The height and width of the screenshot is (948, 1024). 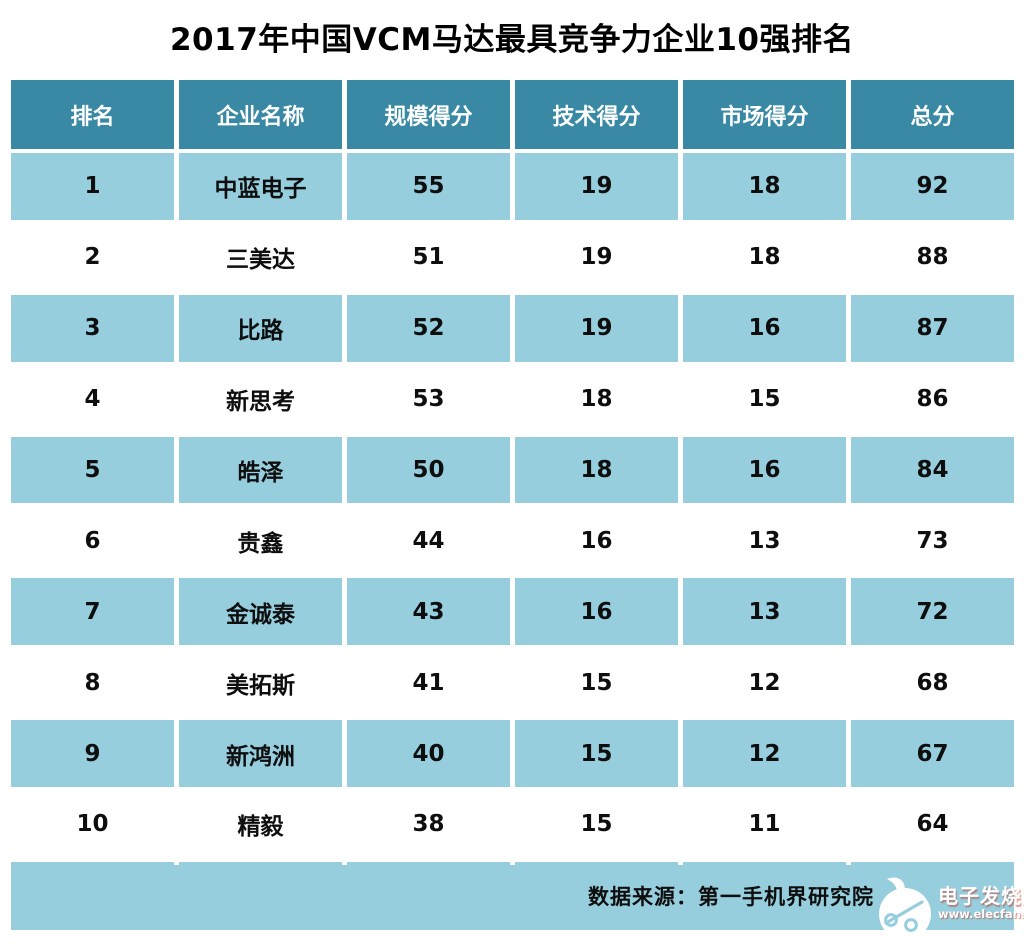 What do you see at coordinates (92, 186) in the screenshot?
I see `cell-rank: 1` at bounding box center [92, 186].